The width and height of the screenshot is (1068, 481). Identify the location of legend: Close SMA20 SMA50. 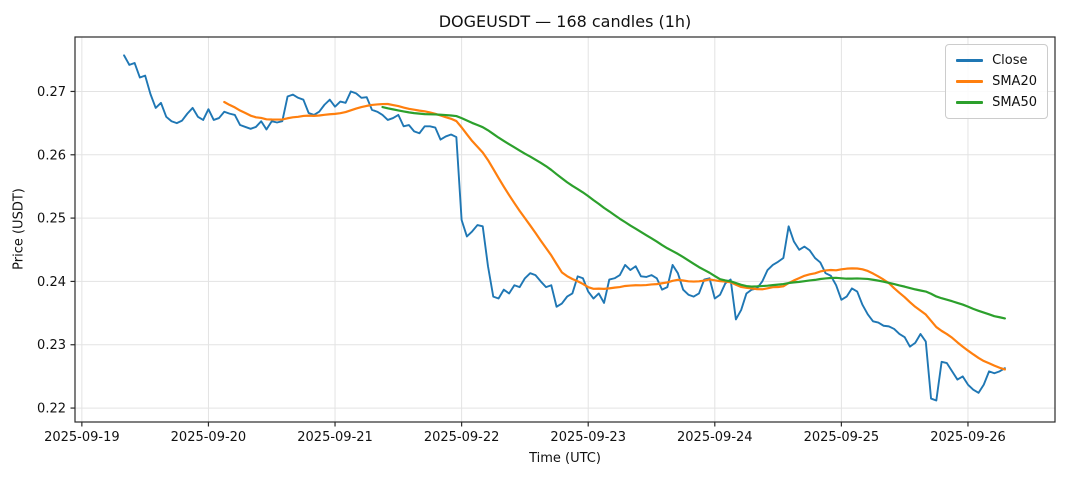
(996, 81).